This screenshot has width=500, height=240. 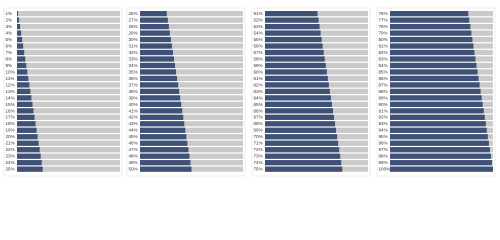 I want to click on bar-label: 73%, so click(x=258, y=156).